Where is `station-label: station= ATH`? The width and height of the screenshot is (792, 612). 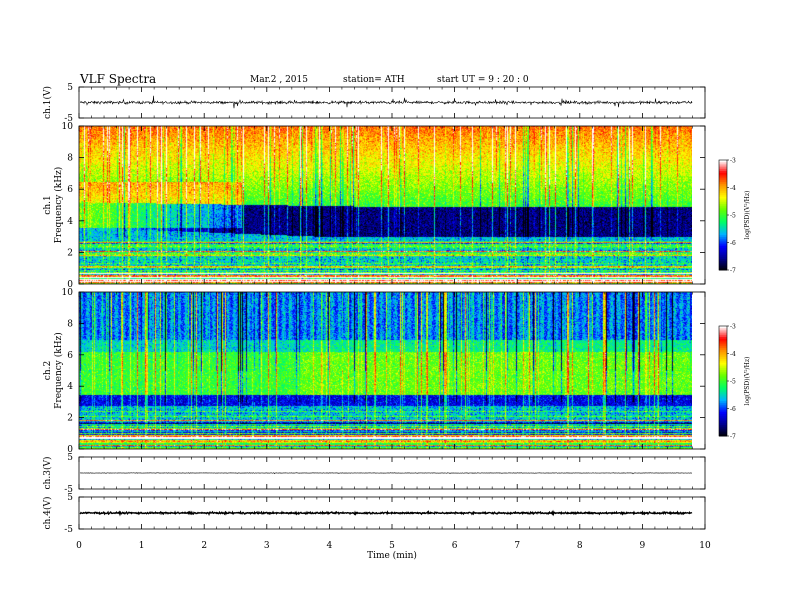 station-label: station= ATH is located at coordinates (374, 80).